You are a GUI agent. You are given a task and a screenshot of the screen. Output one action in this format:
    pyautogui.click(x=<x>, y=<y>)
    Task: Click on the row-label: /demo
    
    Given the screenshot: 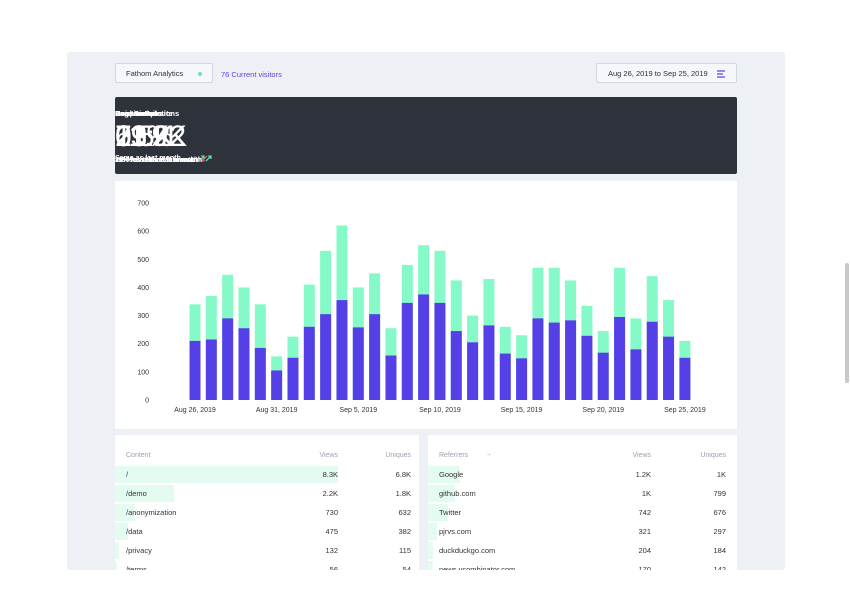 What is the action you would take?
    pyautogui.click(x=136, y=493)
    